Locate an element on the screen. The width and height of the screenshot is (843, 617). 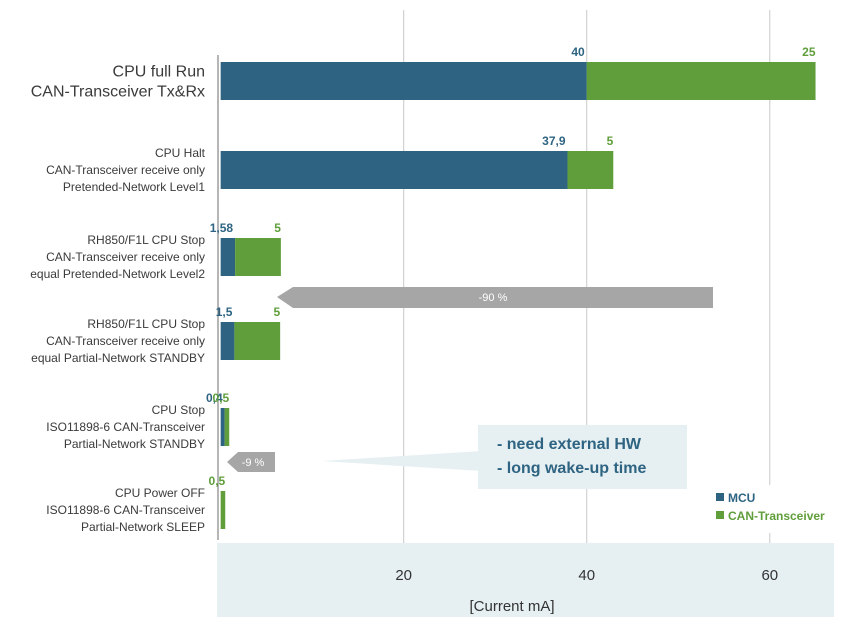
value-label-mcu: 1,5 is located at coordinates (224, 312).